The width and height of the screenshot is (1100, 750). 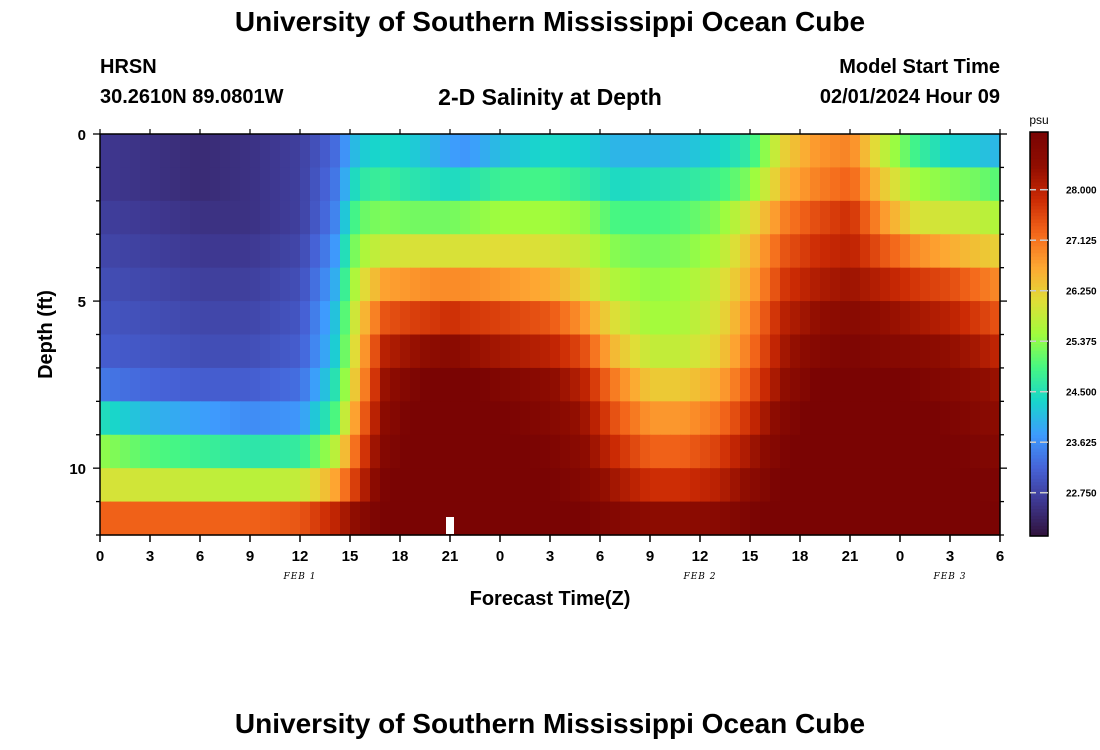 I want to click on x-tick-label: 18, so click(x=800, y=556).